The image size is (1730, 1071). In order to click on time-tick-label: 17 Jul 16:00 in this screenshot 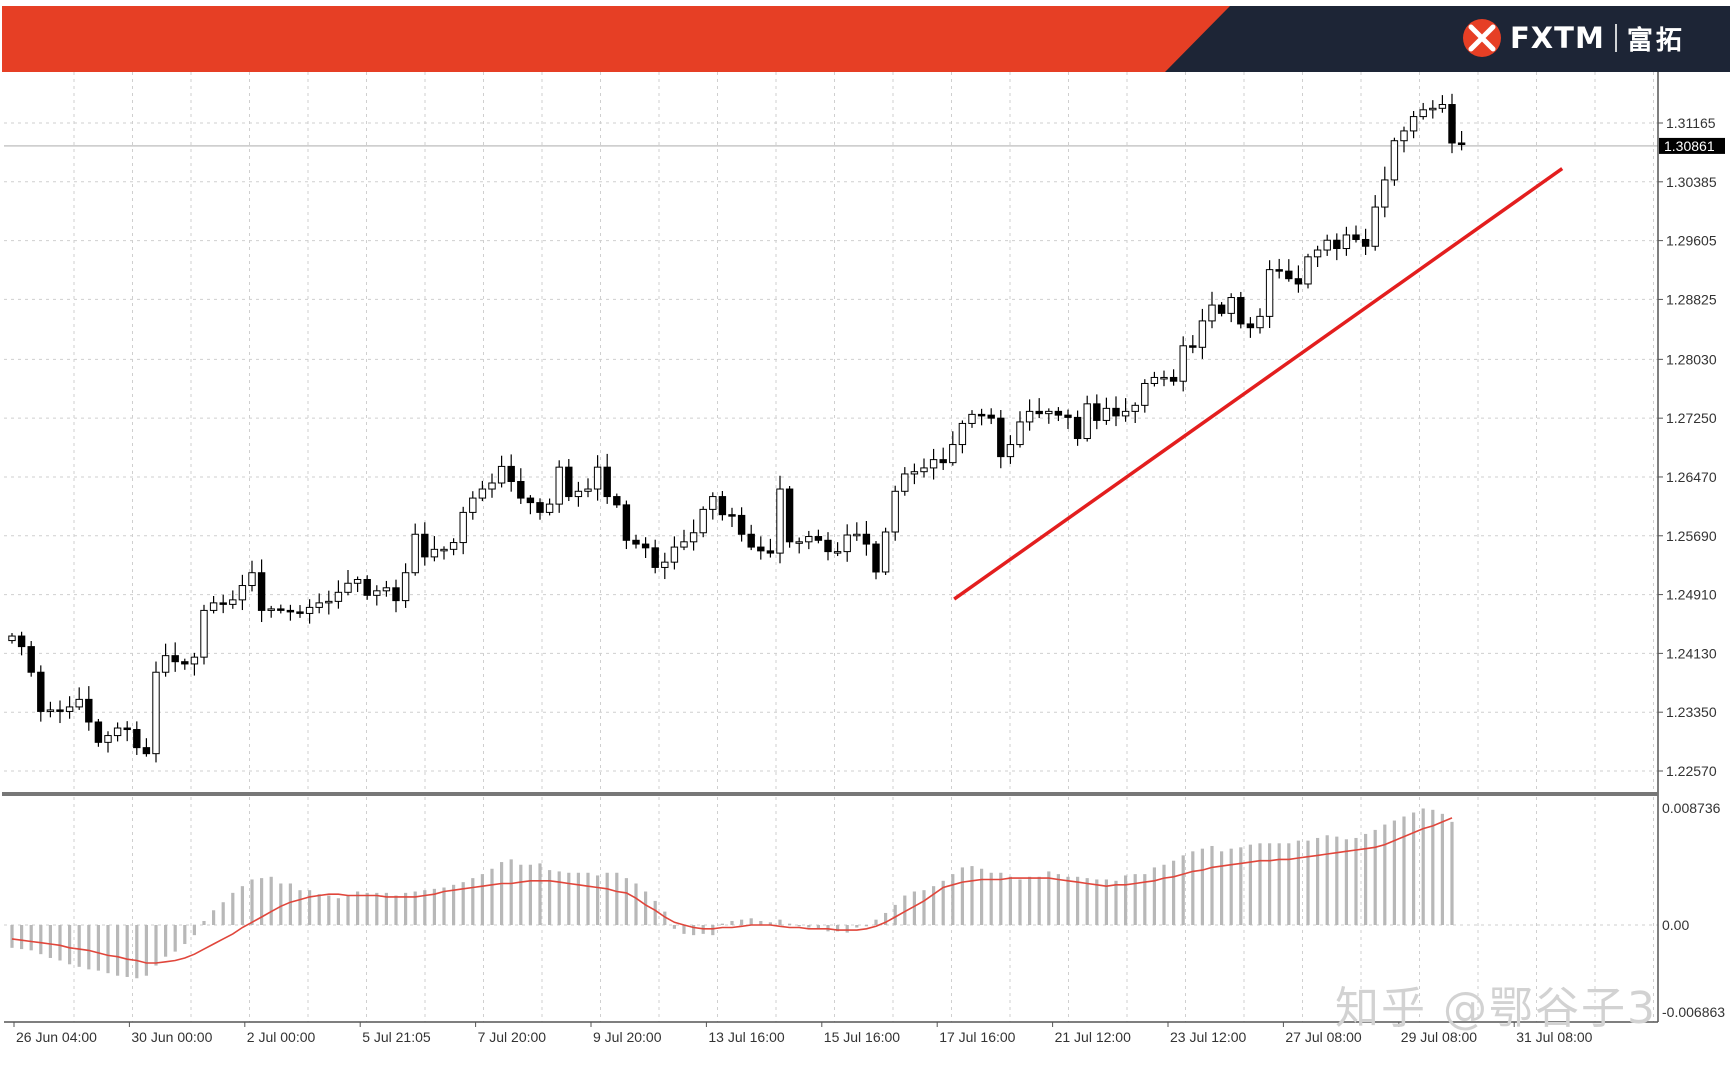, I will do `click(977, 1037)`.